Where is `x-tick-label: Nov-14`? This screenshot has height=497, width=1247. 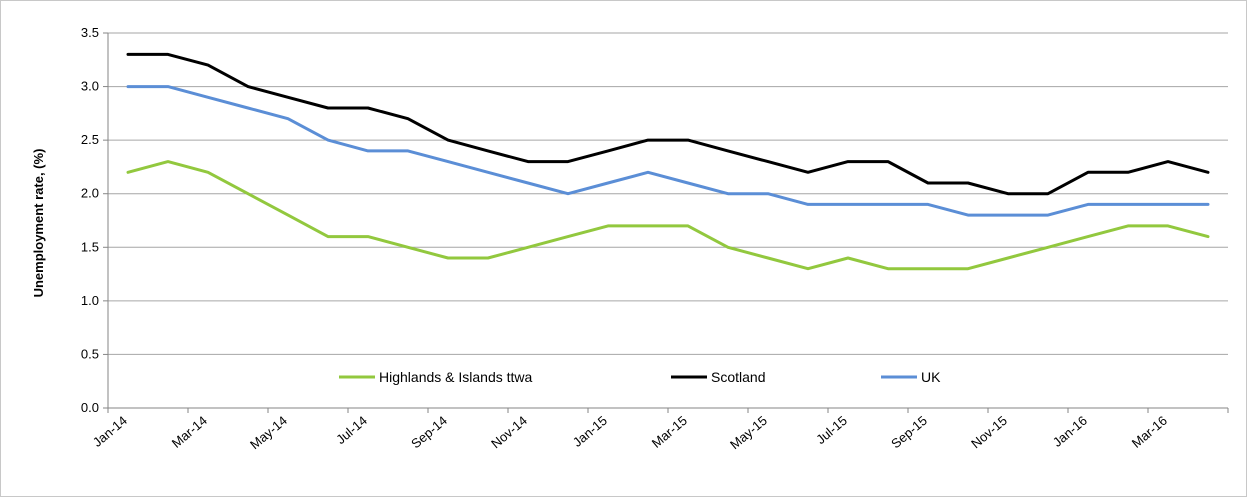
x-tick-label: Nov-14 is located at coordinates (509, 432).